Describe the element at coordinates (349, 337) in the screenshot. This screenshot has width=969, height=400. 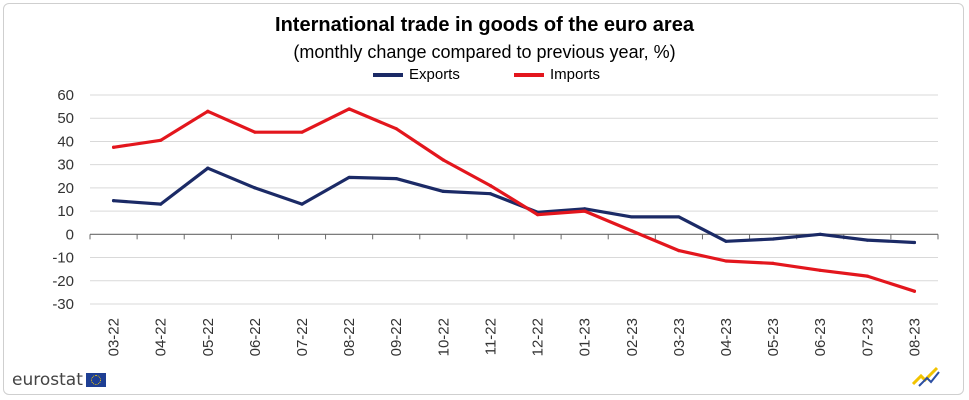
I see `x-tick-label: 08-22` at that location.